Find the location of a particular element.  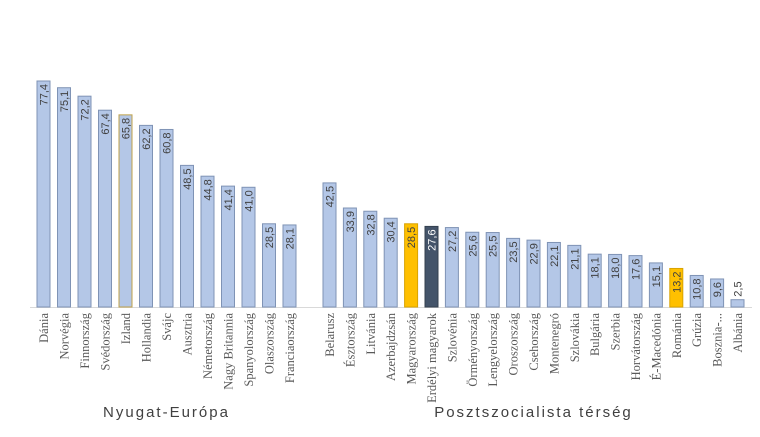

data-label: 25,5 is located at coordinates (494, 246).